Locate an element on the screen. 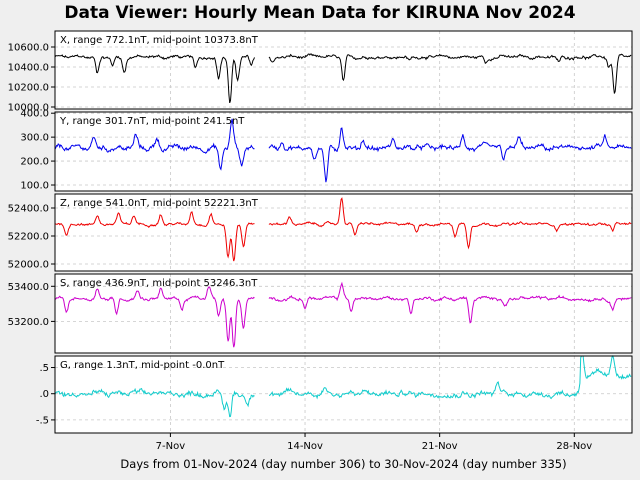  panel-label: X, range 772.1nT, mid-point 10373.8nT is located at coordinates (159, 40).